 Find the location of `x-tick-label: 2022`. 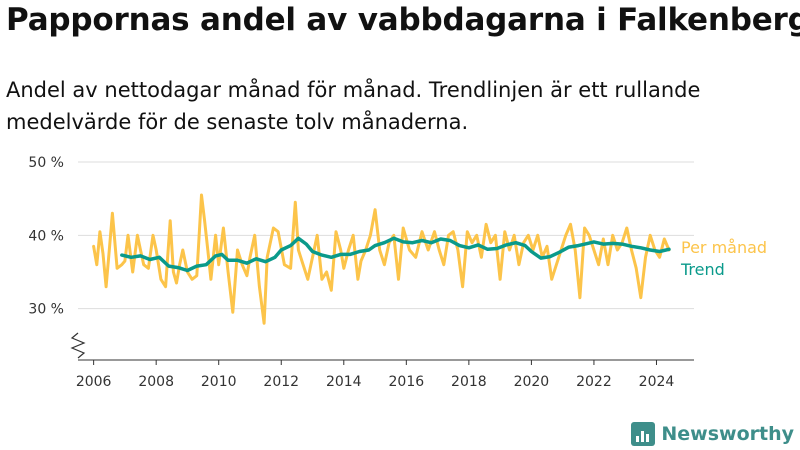

x-tick-label: 2022 is located at coordinates (594, 382).